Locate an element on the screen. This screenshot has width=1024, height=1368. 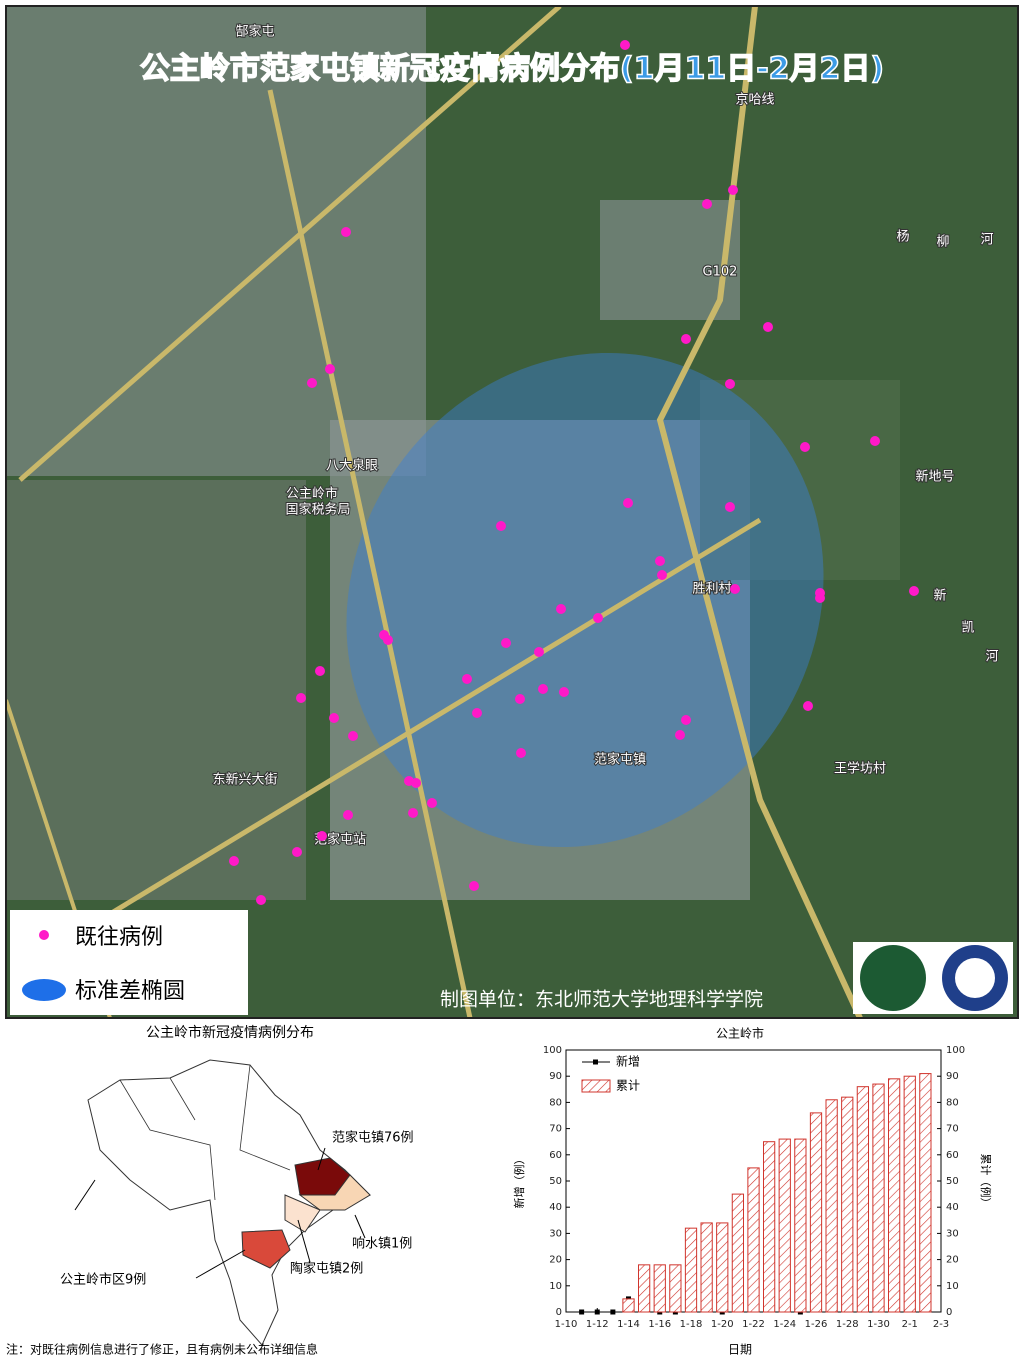
place-label: 八大泉眼 is located at coordinates (352, 466).